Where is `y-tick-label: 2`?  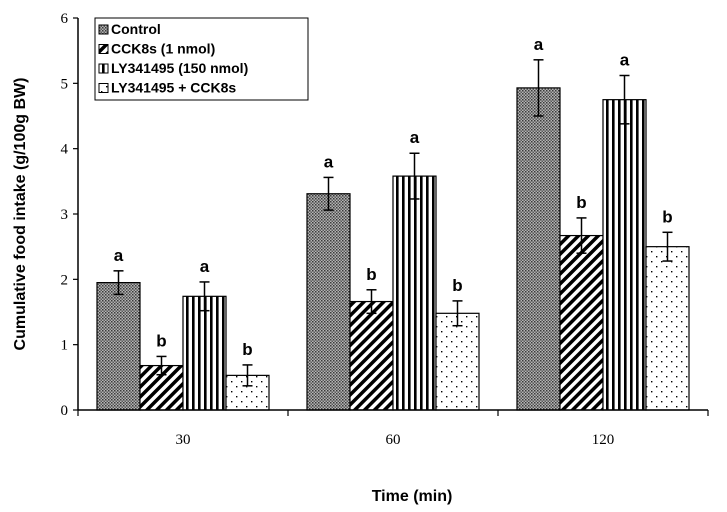 y-tick-label: 2 is located at coordinates (65, 280).